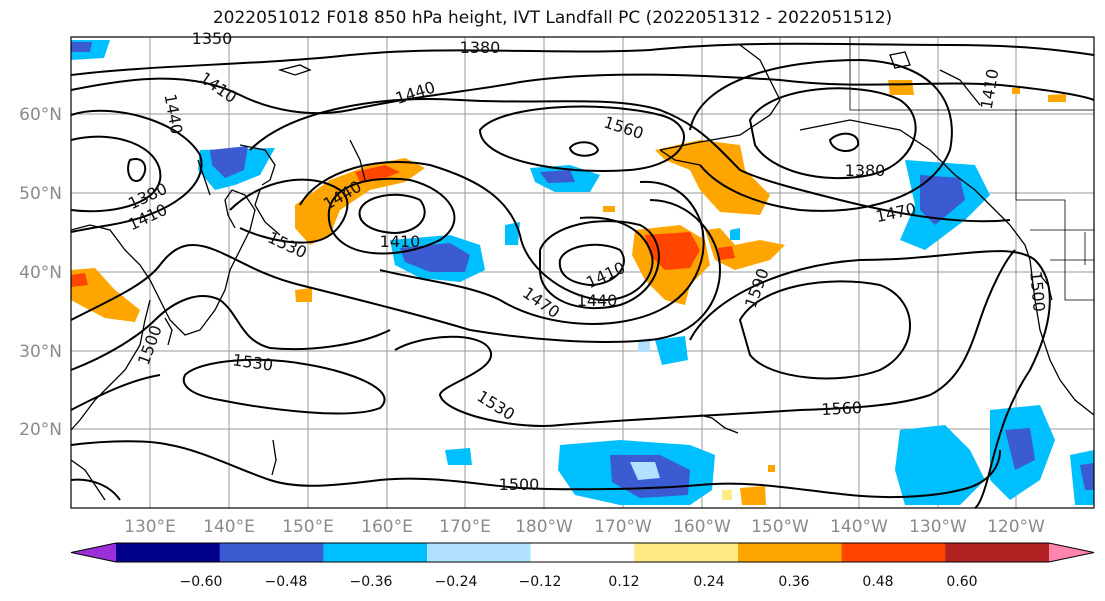 The image size is (1105, 601). I want to click on colorbar, so click(582, 552).